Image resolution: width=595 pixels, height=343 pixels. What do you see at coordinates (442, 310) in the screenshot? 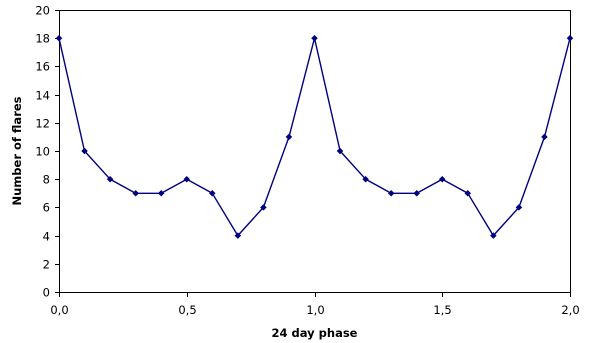
I see `x-tick-label: 1,5` at bounding box center [442, 310].